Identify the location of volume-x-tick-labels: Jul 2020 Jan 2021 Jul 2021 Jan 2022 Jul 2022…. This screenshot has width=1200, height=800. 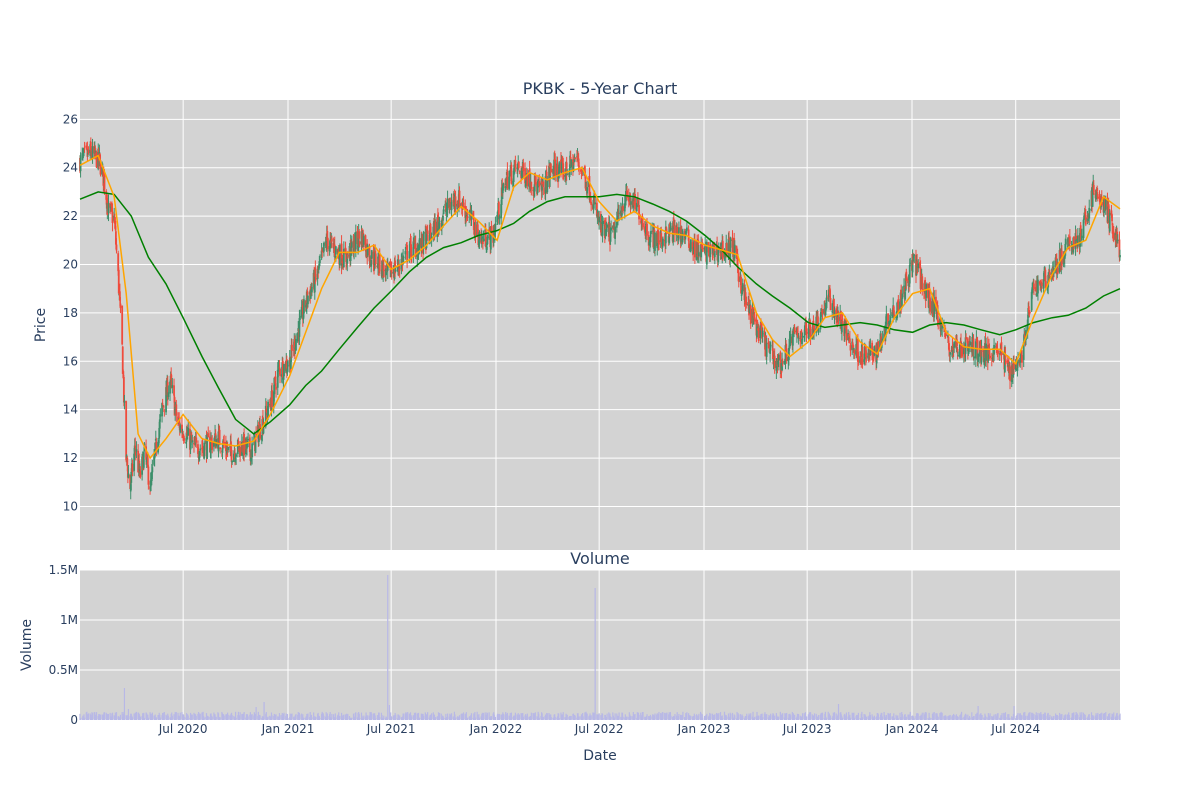
(599, 729).